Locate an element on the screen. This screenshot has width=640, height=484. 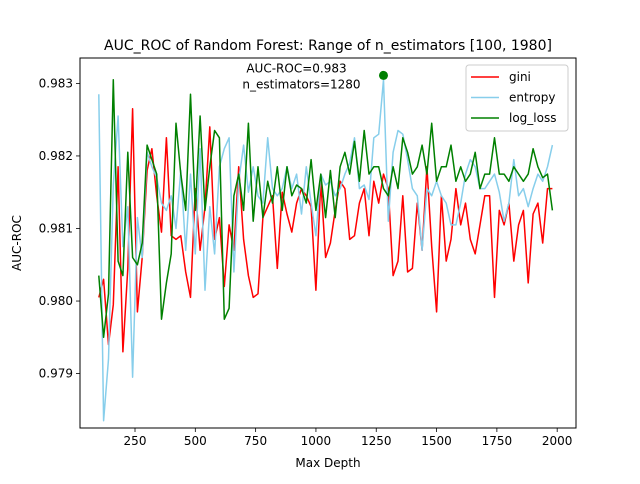
y-axis: 0.979 0.980 0.981 0.982 0.983 is located at coordinates (59, 228).